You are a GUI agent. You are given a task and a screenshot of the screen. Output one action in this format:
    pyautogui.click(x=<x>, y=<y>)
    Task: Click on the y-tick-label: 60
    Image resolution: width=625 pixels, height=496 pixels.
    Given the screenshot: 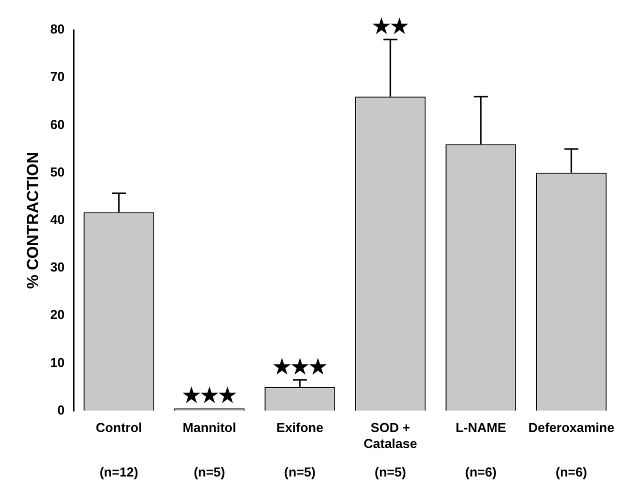 What is the action you would take?
    pyautogui.click(x=57, y=124)
    